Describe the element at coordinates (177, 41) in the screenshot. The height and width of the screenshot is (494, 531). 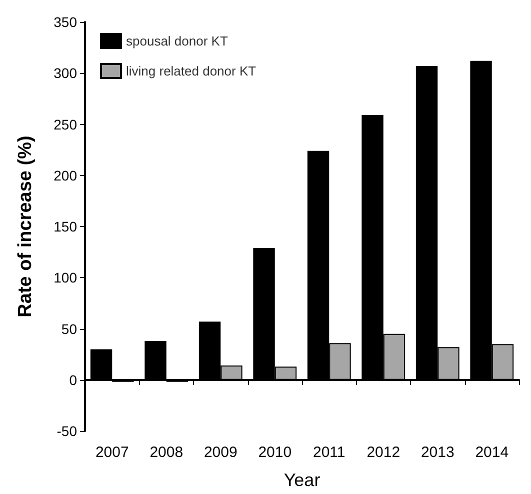
I see `legend-label: spousal donor KT` at that location.